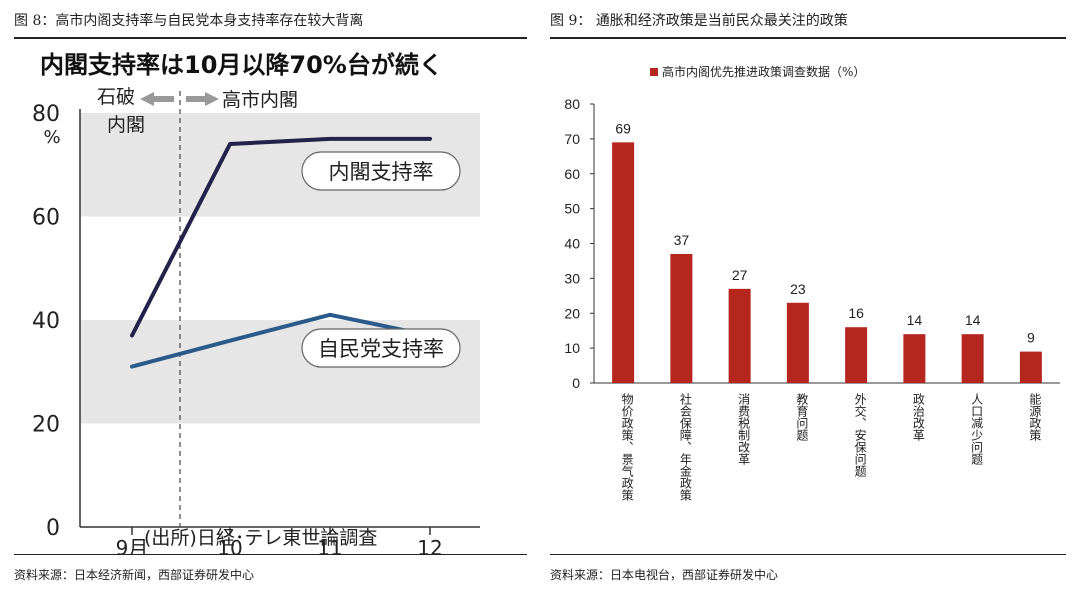 The image size is (1080, 589). Describe the element at coordinates (740, 275) in the screenshot. I see `bar-value-label-2: 27` at that location.